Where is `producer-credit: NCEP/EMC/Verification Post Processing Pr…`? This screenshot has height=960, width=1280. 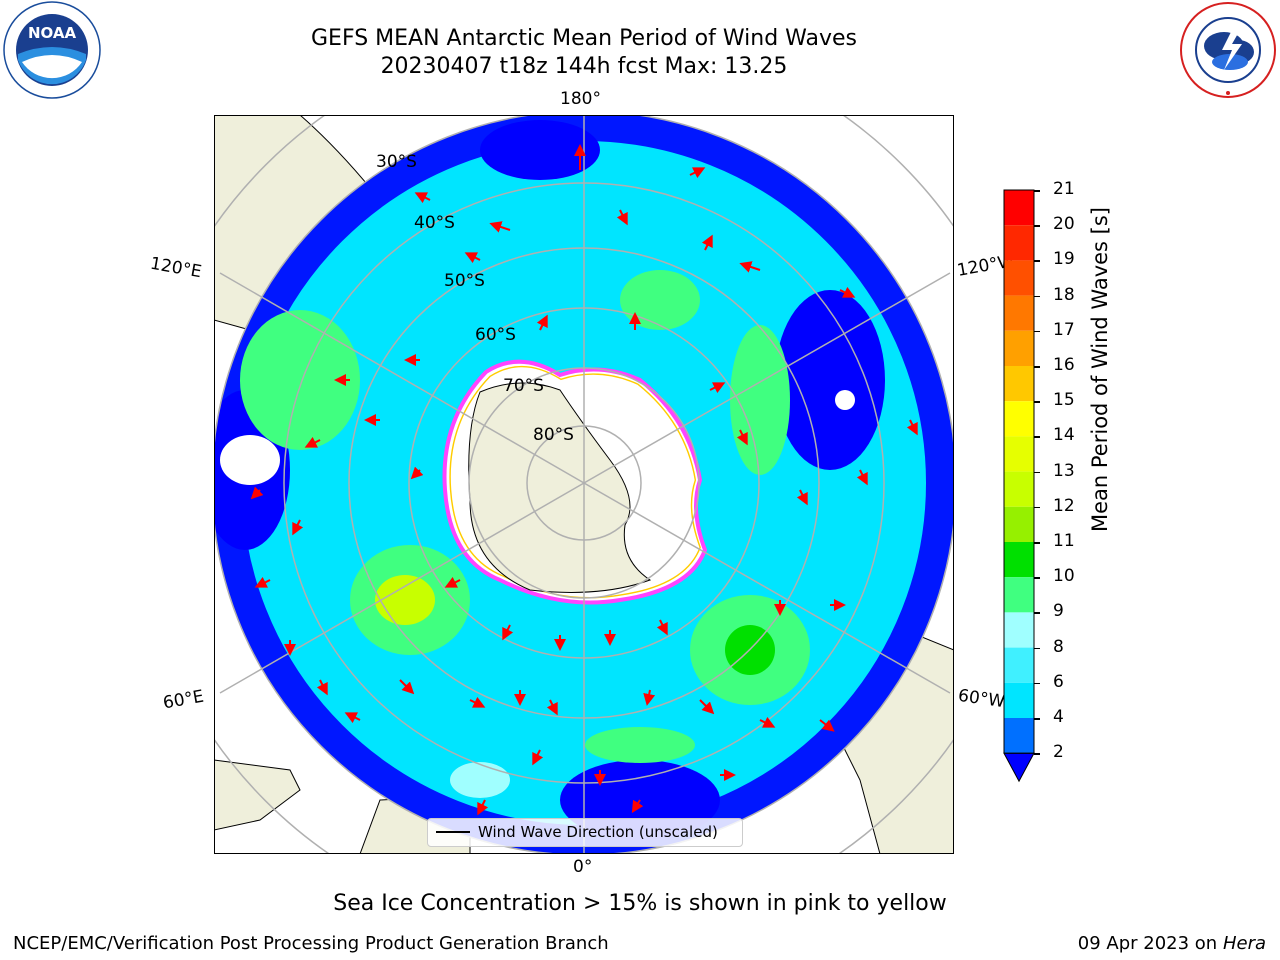 producer-credit: NCEP/EMC/Verification Post Processing Pr… is located at coordinates (311, 943).